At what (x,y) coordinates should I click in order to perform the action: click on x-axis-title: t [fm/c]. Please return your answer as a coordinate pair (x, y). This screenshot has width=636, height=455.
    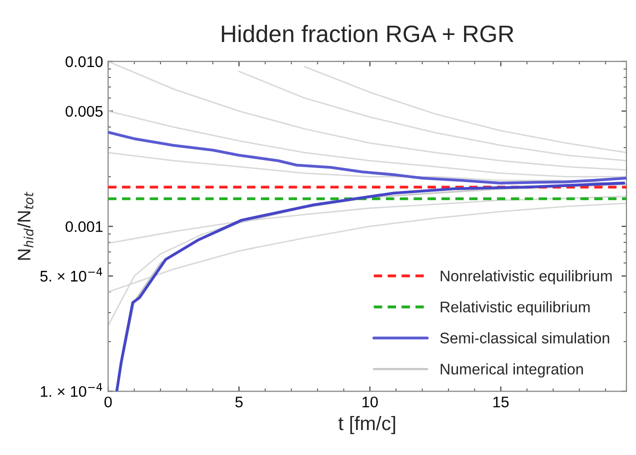
    Looking at the image, I should click on (367, 425).